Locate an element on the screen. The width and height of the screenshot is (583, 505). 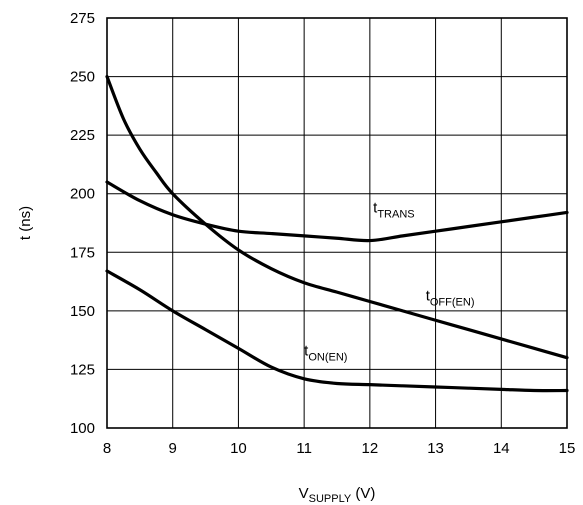
x-axis-title-suffix: (V) is located at coordinates (363, 493).